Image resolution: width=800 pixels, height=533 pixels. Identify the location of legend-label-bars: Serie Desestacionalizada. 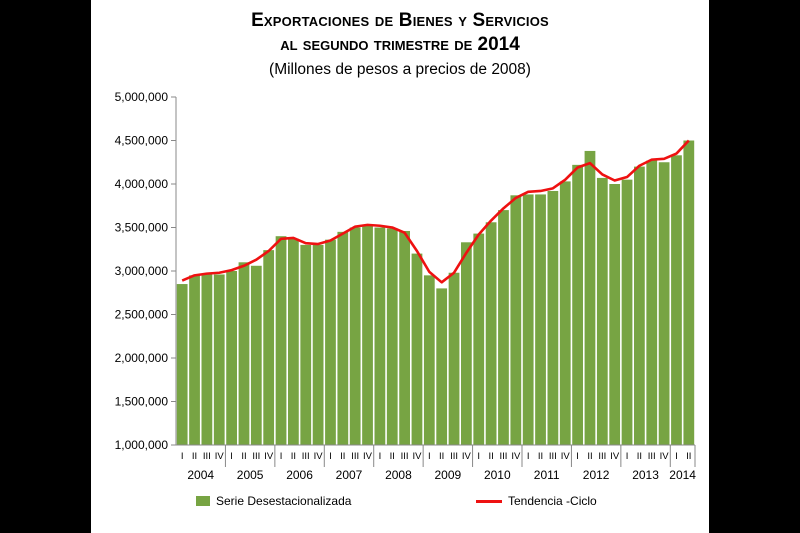
(284, 501).